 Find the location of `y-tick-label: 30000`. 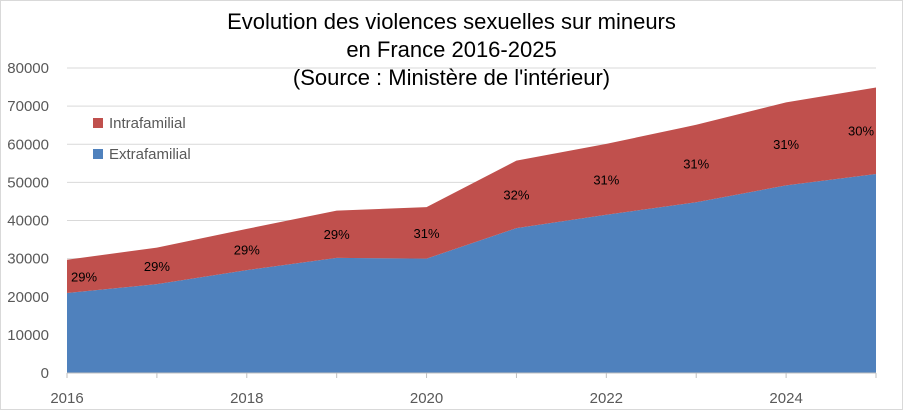

y-tick-label: 30000 is located at coordinates (28, 259).